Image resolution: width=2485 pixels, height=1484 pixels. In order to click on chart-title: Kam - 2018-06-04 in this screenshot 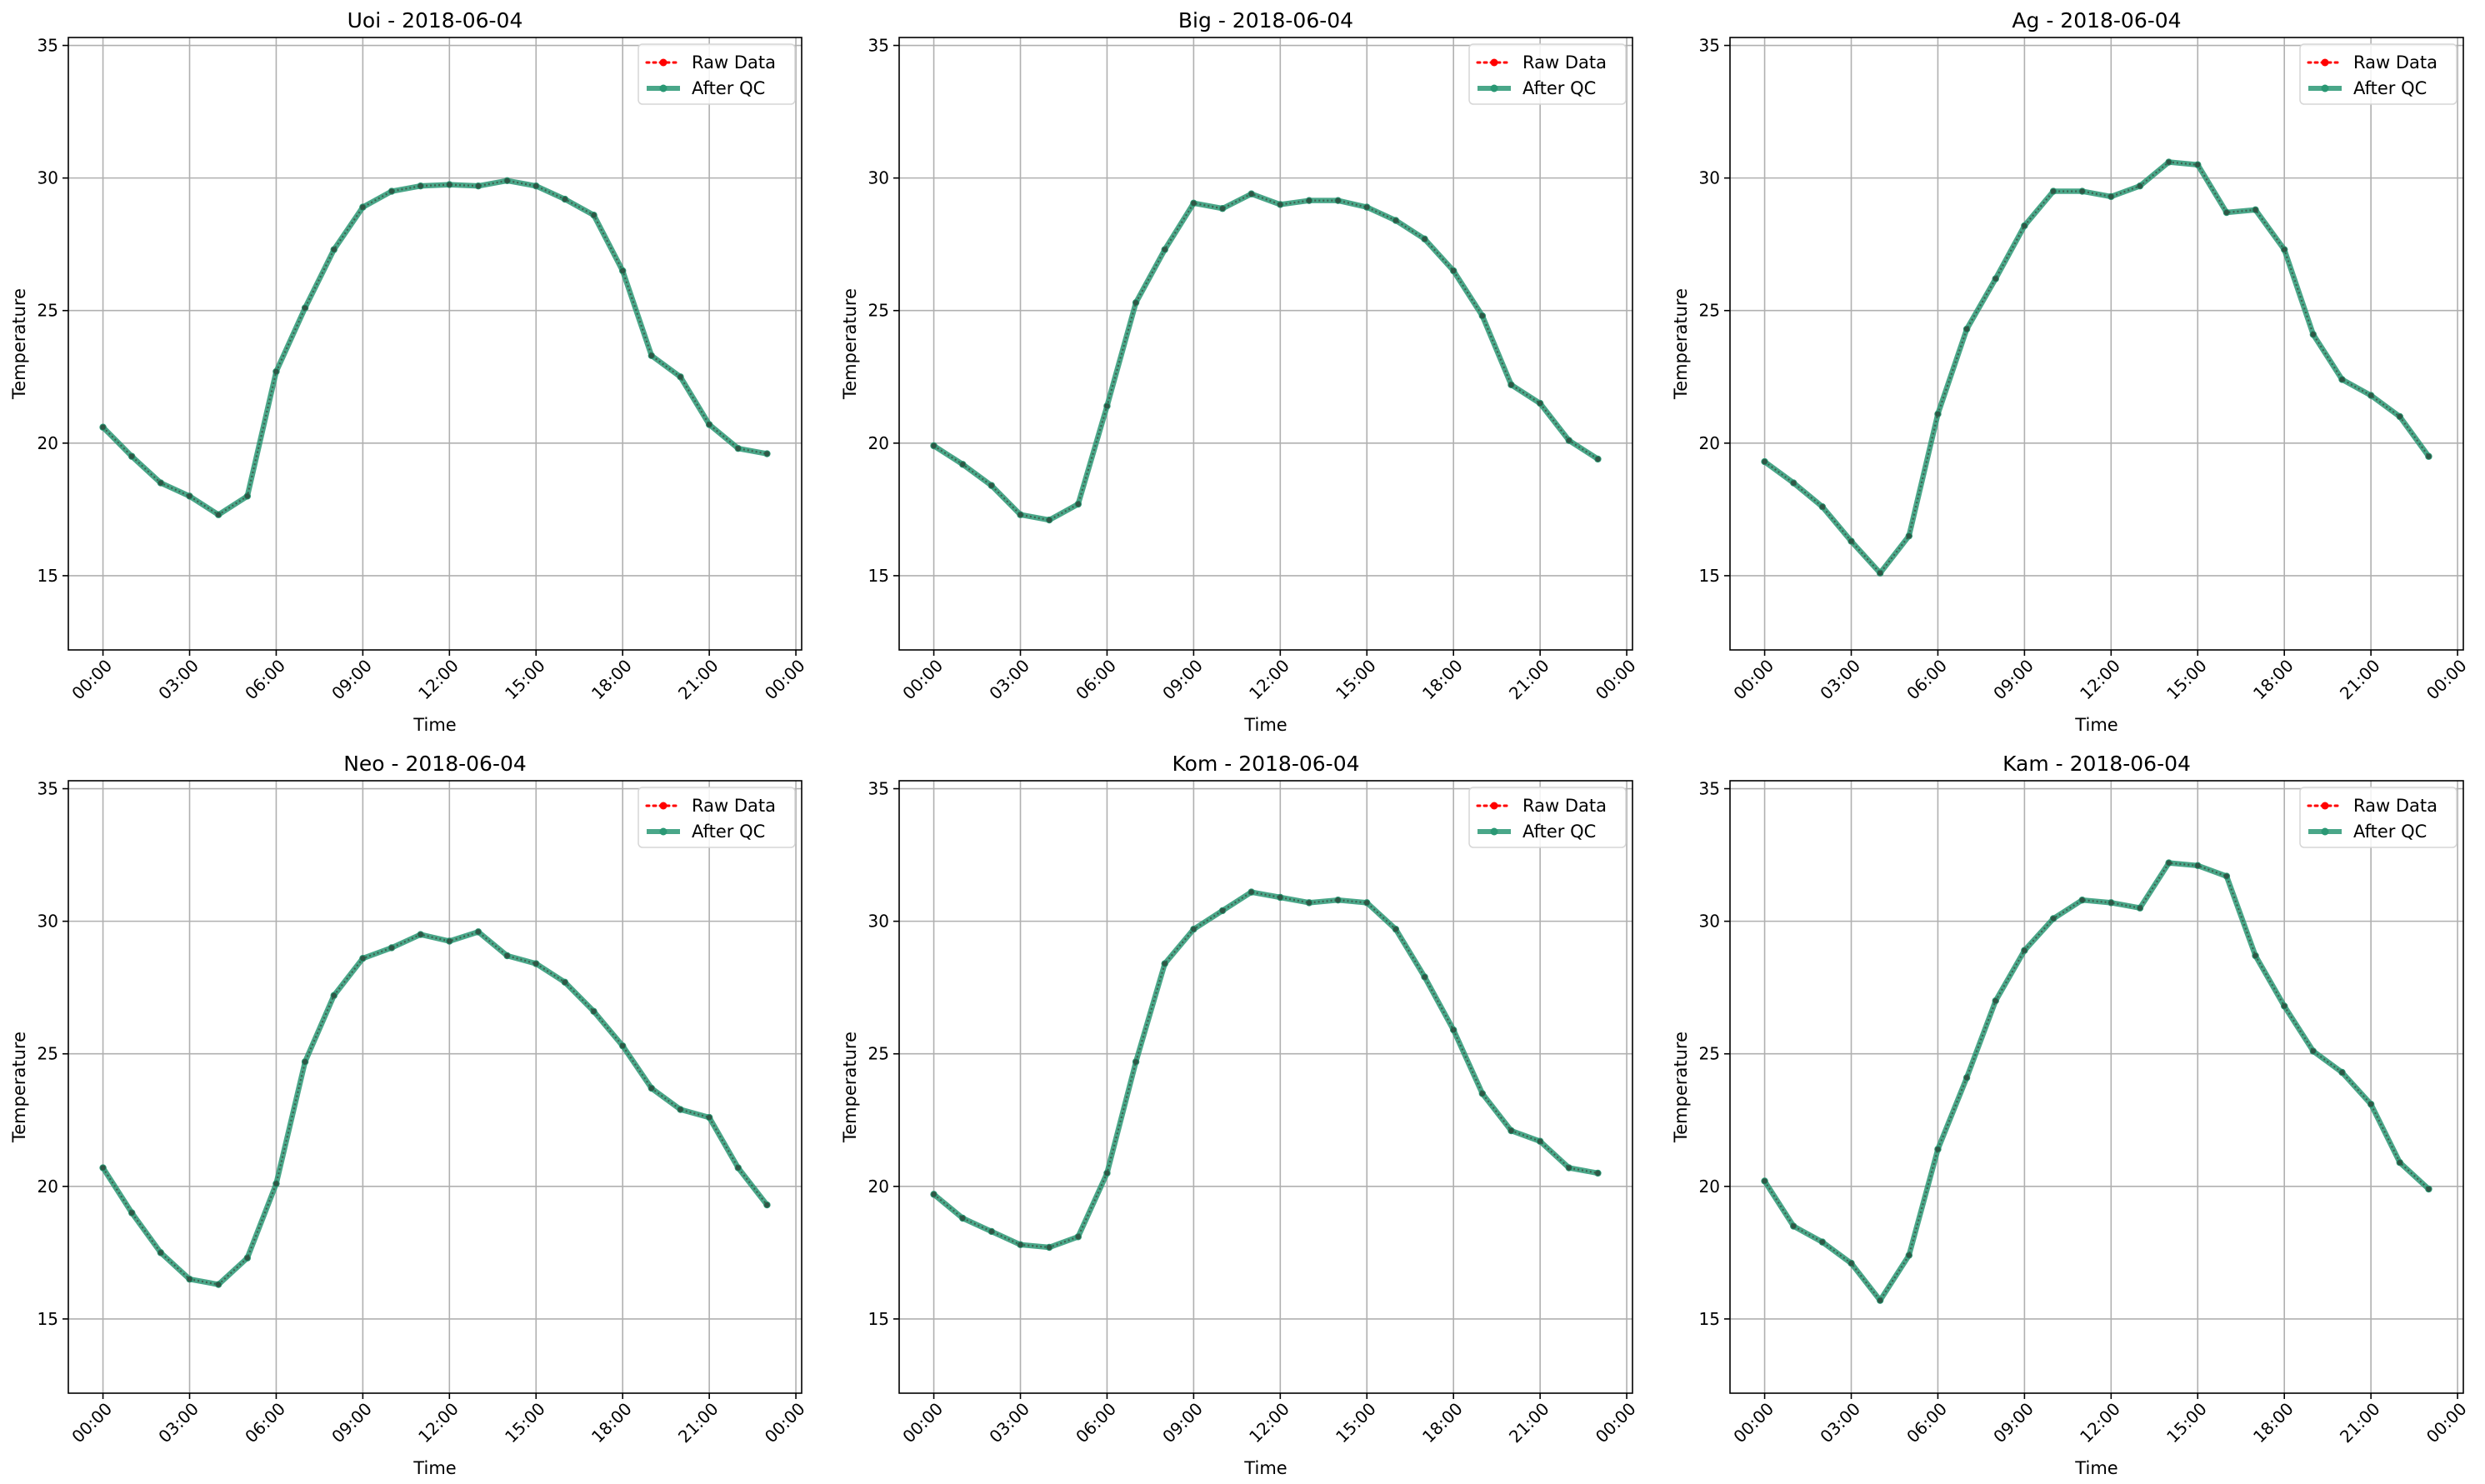, I will do `click(2096, 764)`.